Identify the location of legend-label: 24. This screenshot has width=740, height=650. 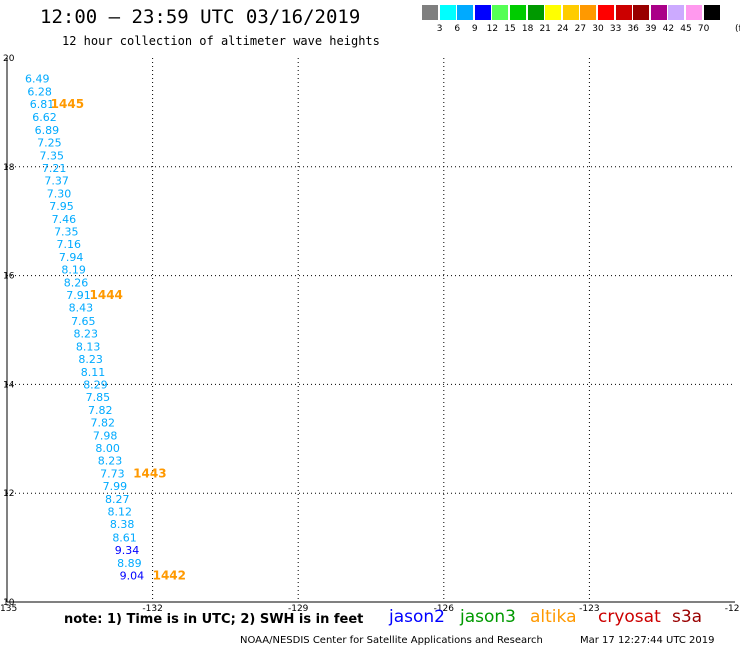
(563, 29).